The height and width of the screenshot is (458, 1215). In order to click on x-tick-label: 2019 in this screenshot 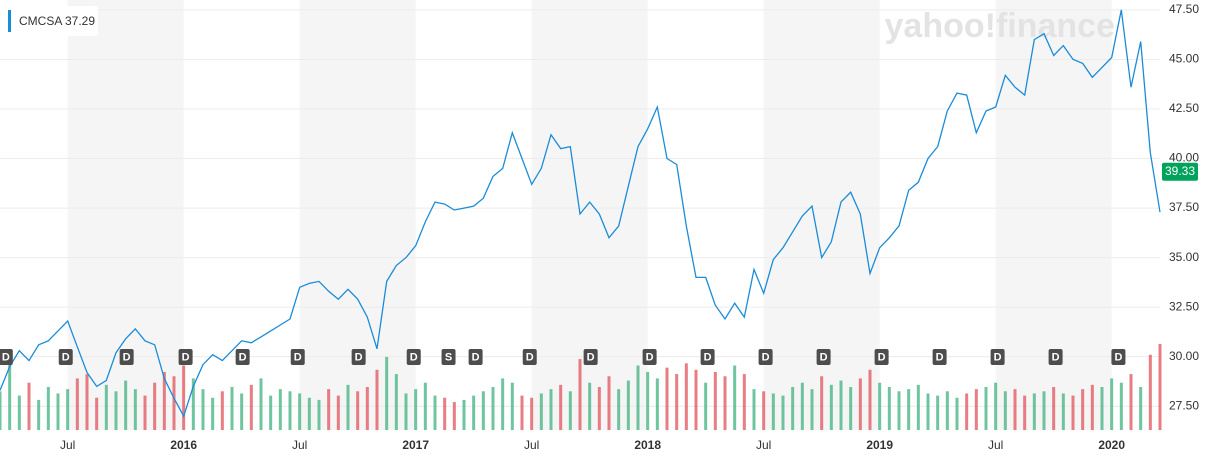, I will do `click(879, 445)`.